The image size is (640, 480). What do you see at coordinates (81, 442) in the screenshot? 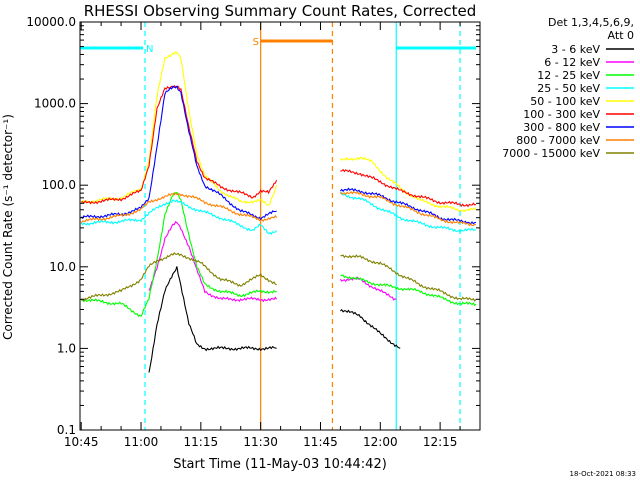
I see `x-tick-label-0: 10:45` at bounding box center [81, 442].